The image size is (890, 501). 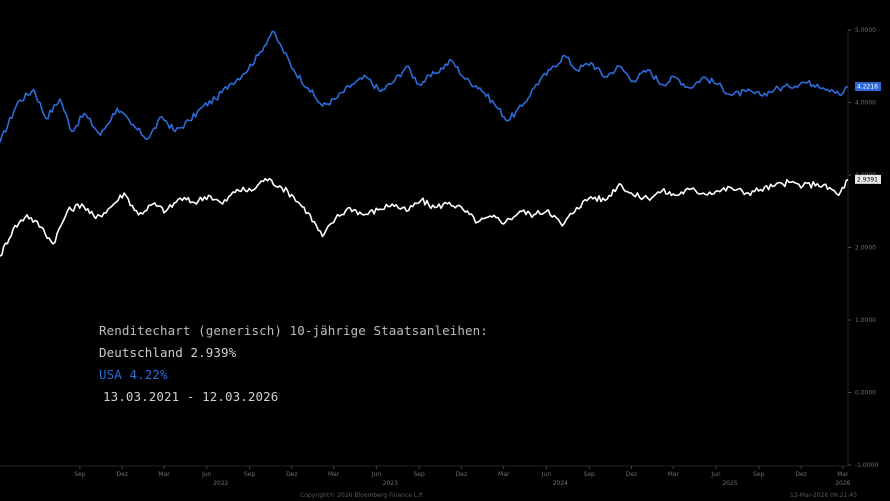 What do you see at coordinates (823, 495) in the screenshot?
I see `footer-timestamp: 12-Mar-2026 09:21:45` at bounding box center [823, 495].